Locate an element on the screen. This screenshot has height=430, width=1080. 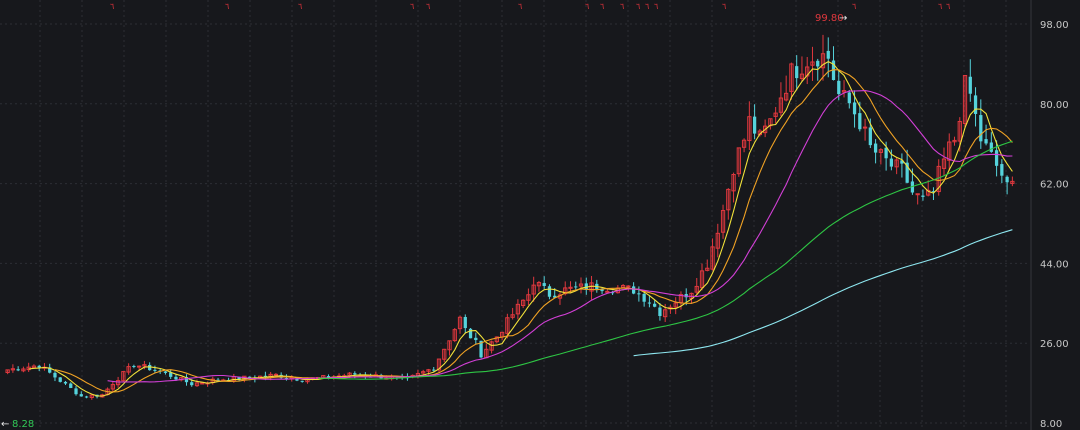
y-tick-label: 80.00 is located at coordinates (1054, 105).